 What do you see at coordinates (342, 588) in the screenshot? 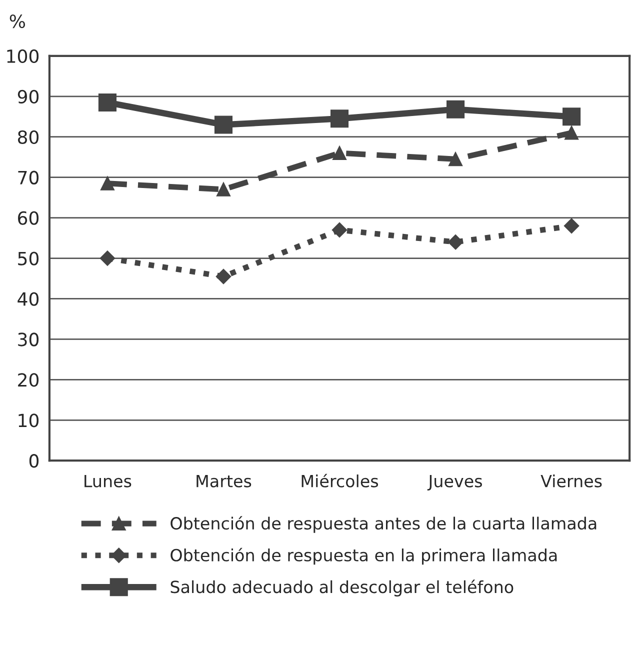
I see `legend-label: Saludo adecuado al descolgar el teléfono` at bounding box center [342, 588].